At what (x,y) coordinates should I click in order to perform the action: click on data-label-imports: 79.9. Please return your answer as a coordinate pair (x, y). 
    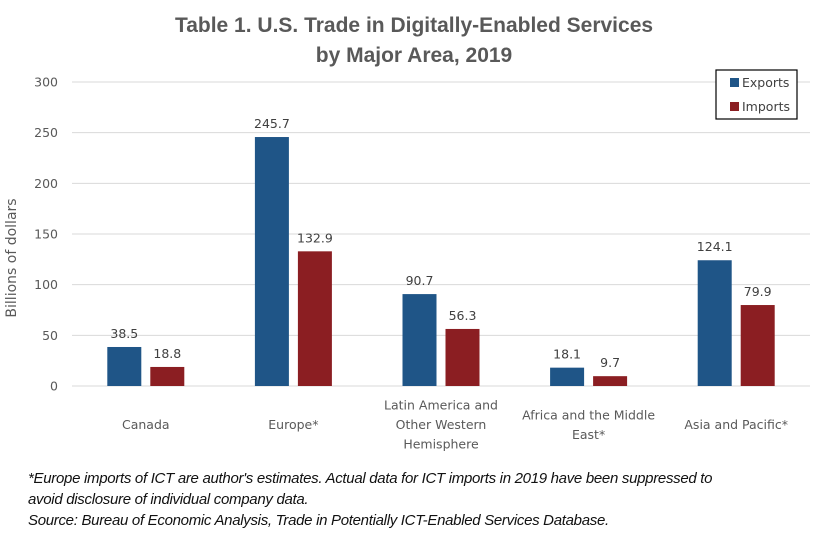
    Looking at the image, I should click on (758, 291).